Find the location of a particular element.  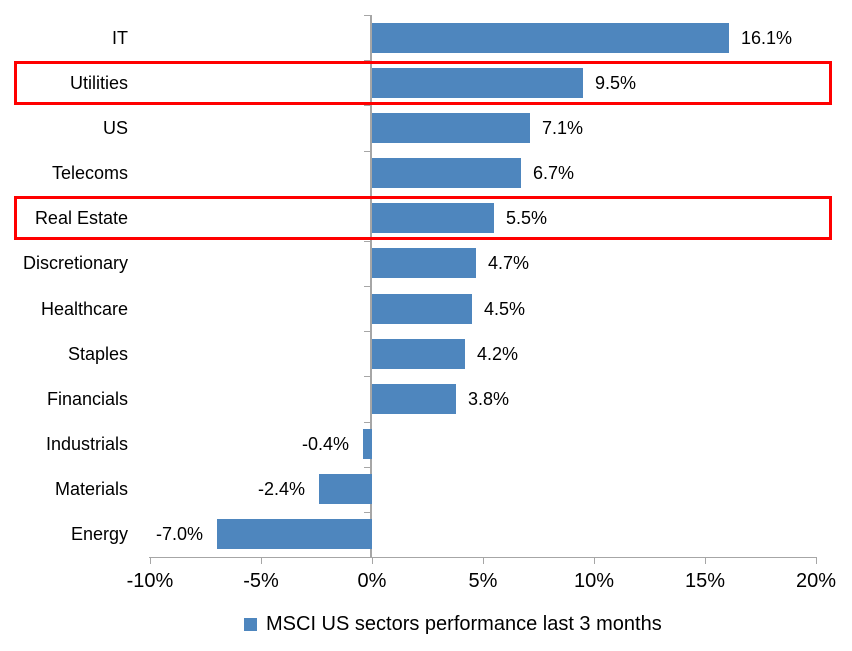

value-label: 5.5% is located at coordinates (527, 218).